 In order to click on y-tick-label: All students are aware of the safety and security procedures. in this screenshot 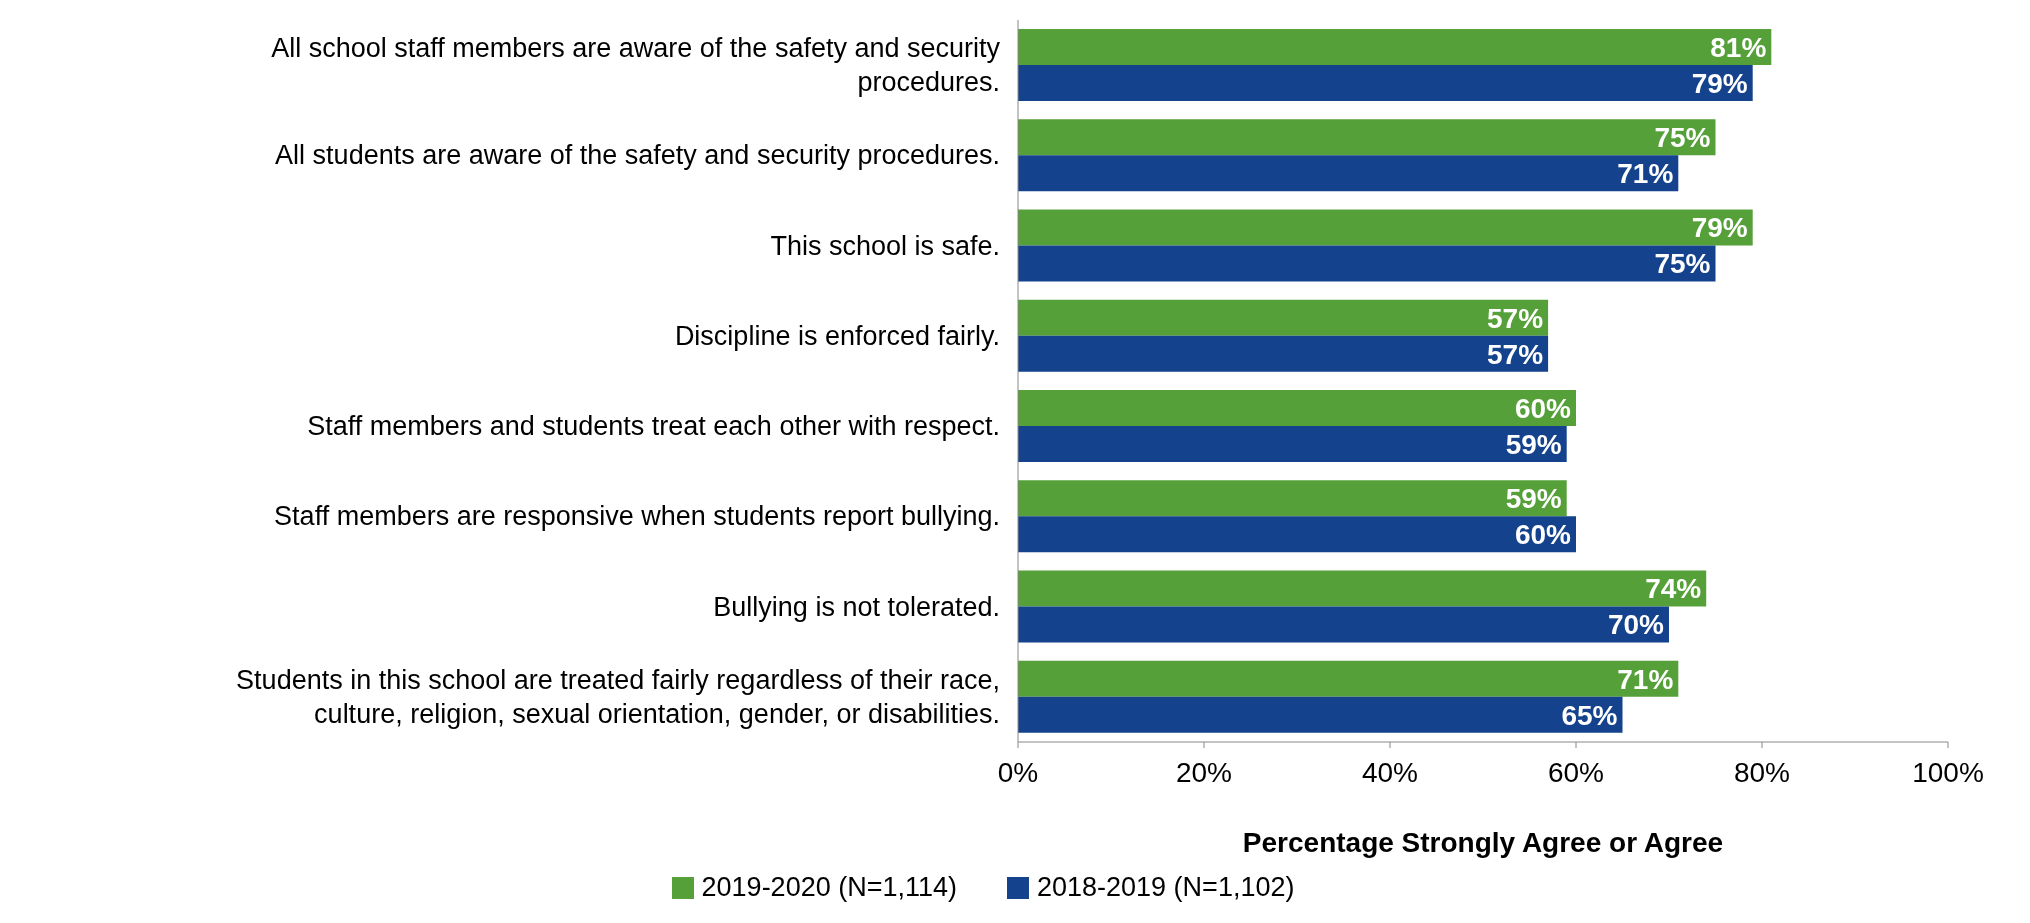, I will do `click(637, 155)`.